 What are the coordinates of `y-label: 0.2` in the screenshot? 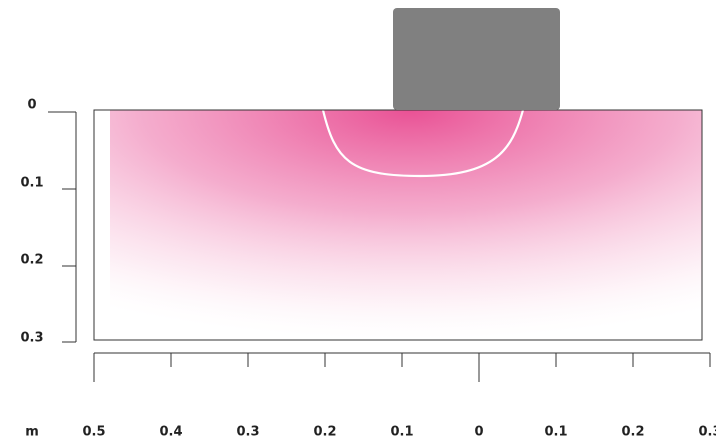 It's located at (31, 260).